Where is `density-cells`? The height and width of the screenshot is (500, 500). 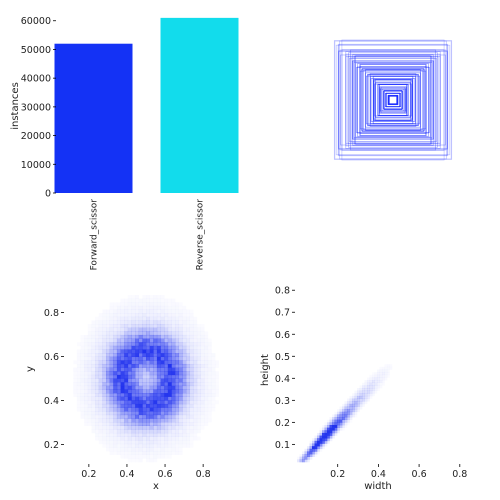 density-cells is located at coordinates (345, 415).